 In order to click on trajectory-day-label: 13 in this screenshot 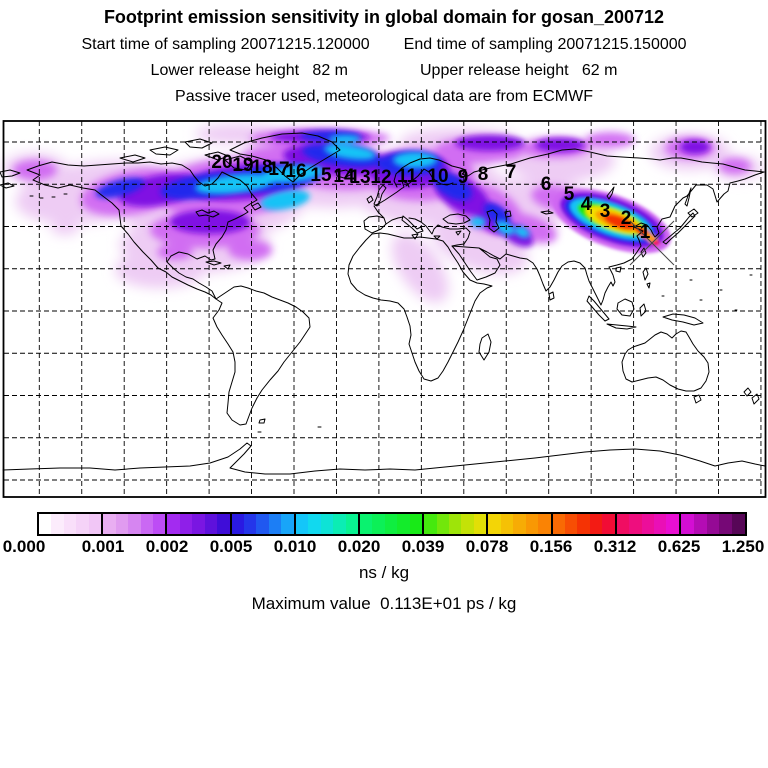, I will do `click(359, 177)`.